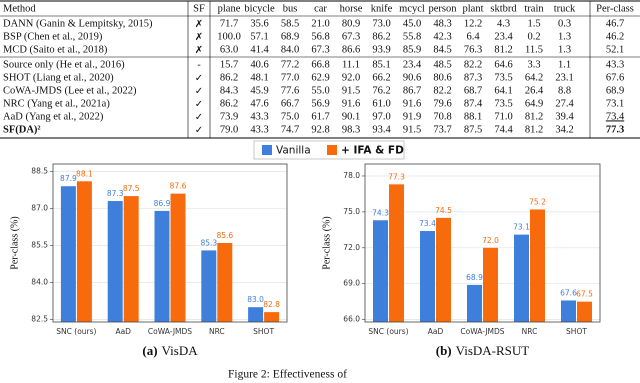  Describe the element at coordinates (259, 103) in the screenshot. I see `table-cell: 47.6` at that location.